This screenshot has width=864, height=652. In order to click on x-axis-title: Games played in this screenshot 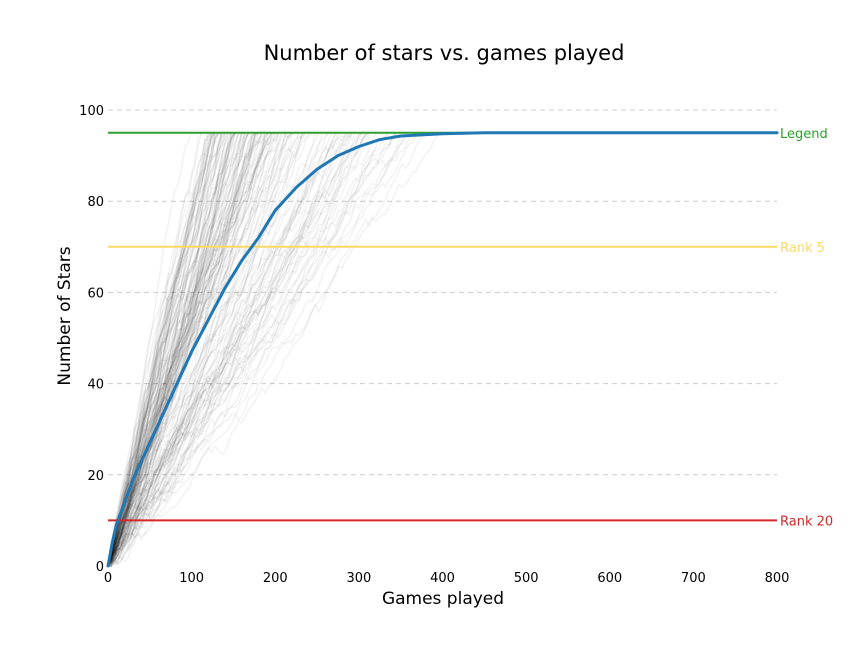, I will do `click(443, 599)`.